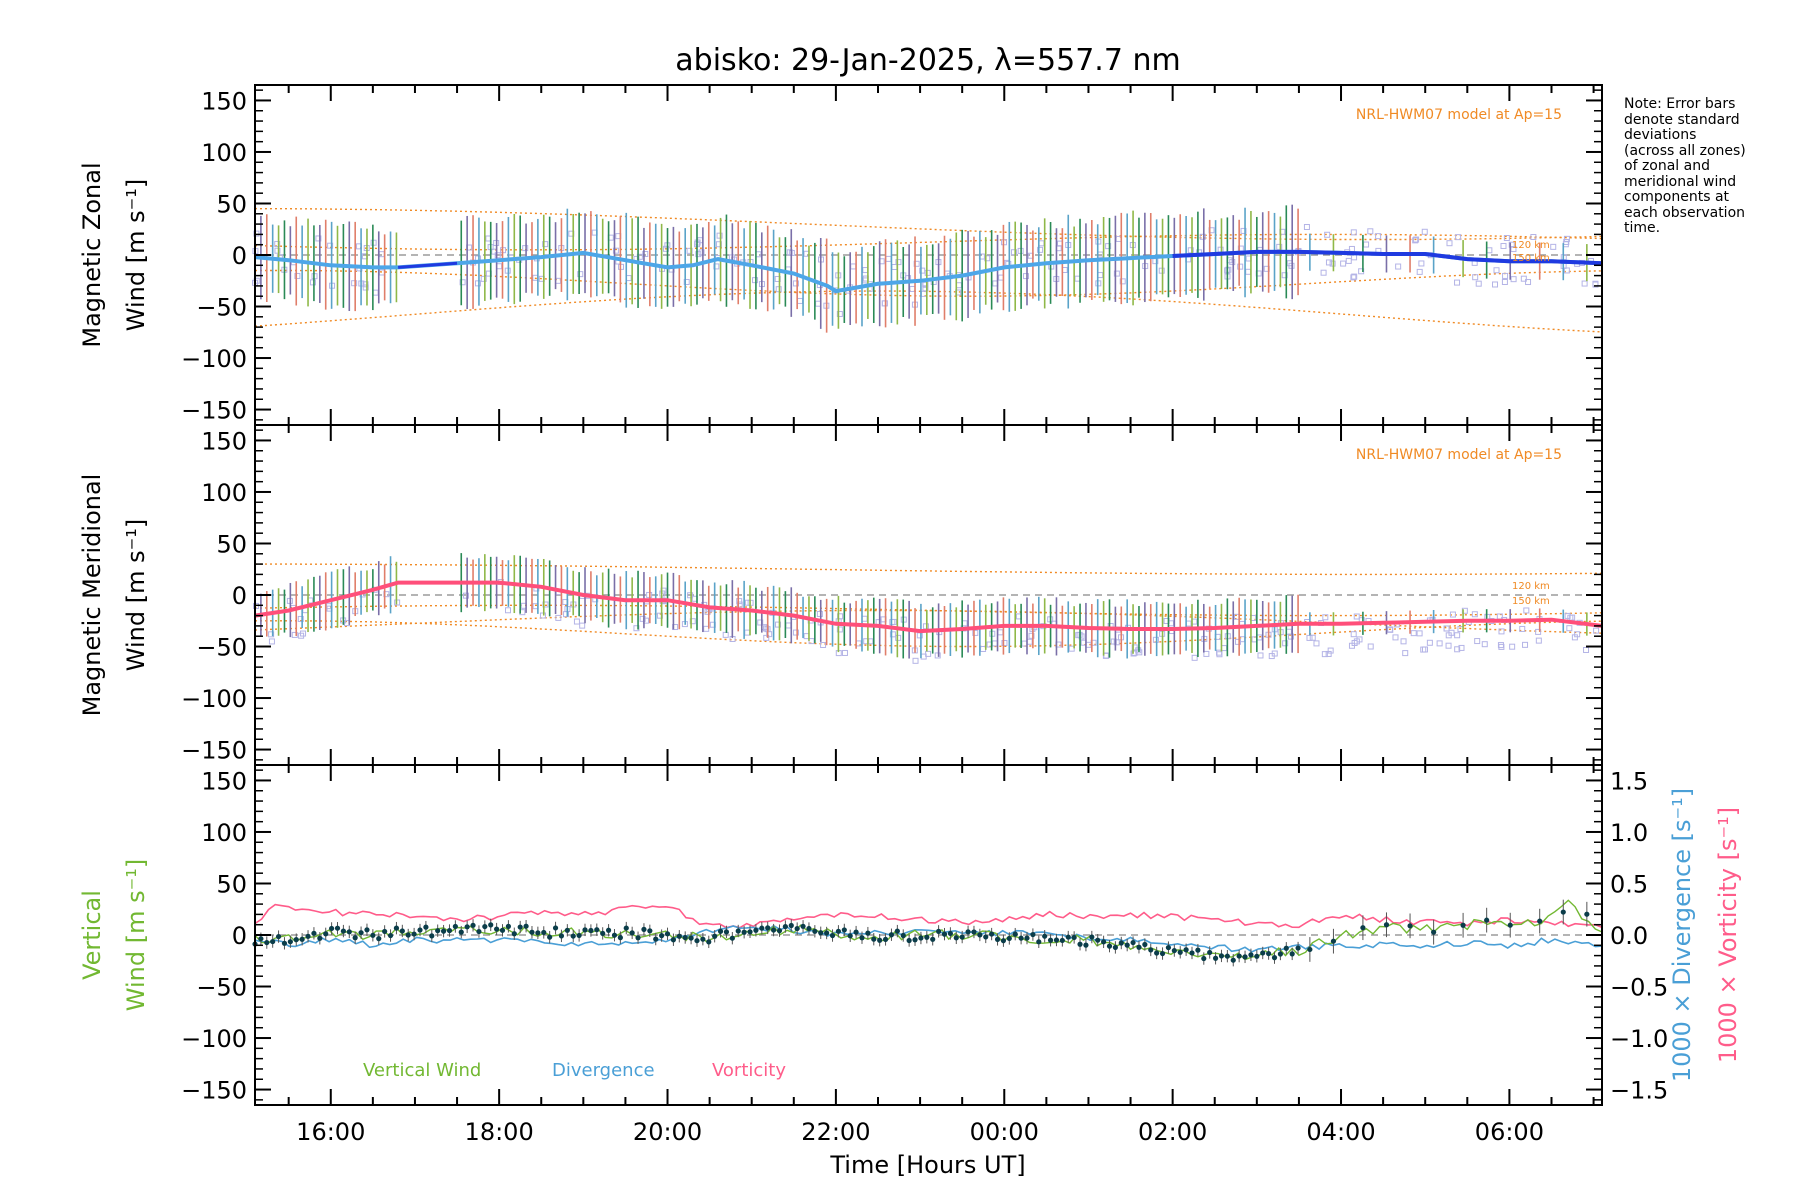 Image resolution: width=1800 pixels, height=1200 pixels. I want to click on note-line: meridional wind, so click(1680, 181).